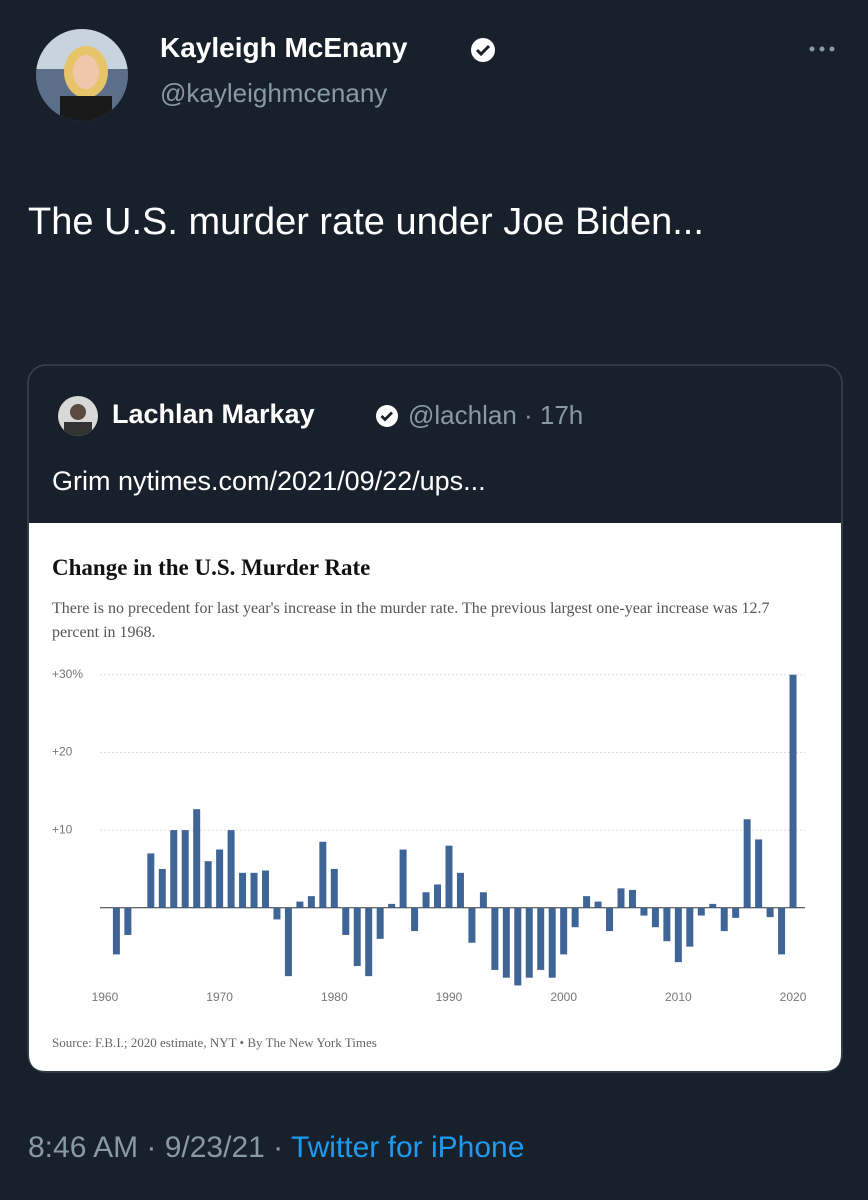 The width and height of the screenshot is (868, 1200). I want to click on x-tick-label: 2000, so click(563, 997).